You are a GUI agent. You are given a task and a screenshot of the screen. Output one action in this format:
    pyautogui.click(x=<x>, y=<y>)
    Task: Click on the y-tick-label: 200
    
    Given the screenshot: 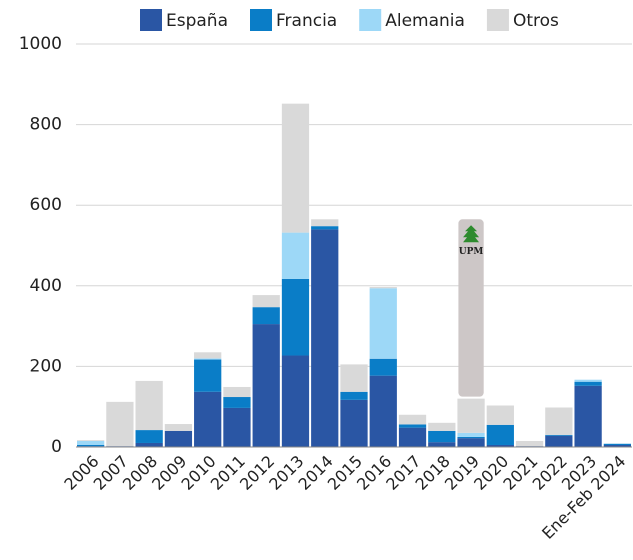 What is the action you would take?
    pyautogui.click(x=46, y=366)
    